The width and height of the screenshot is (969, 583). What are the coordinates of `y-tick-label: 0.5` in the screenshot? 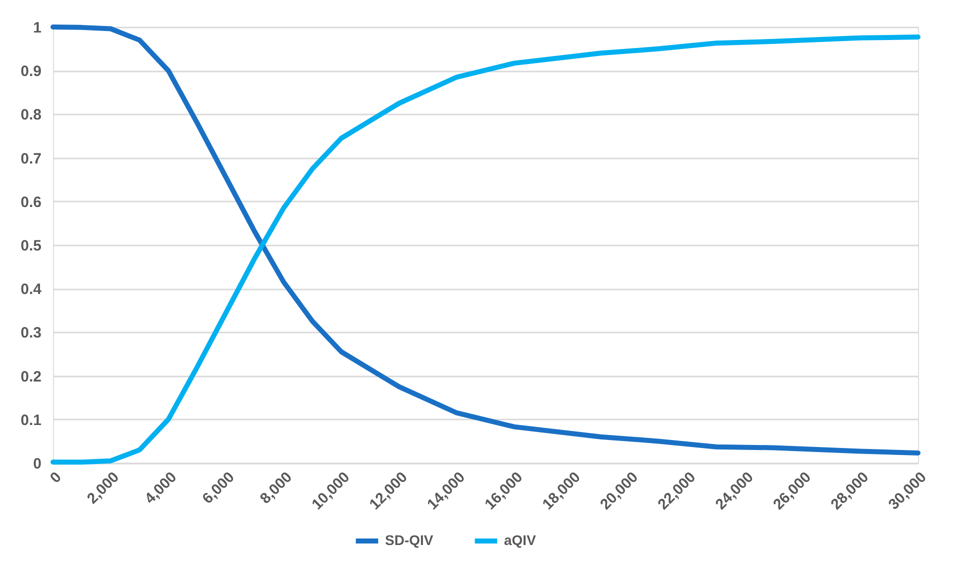 It's located at (31, 246).